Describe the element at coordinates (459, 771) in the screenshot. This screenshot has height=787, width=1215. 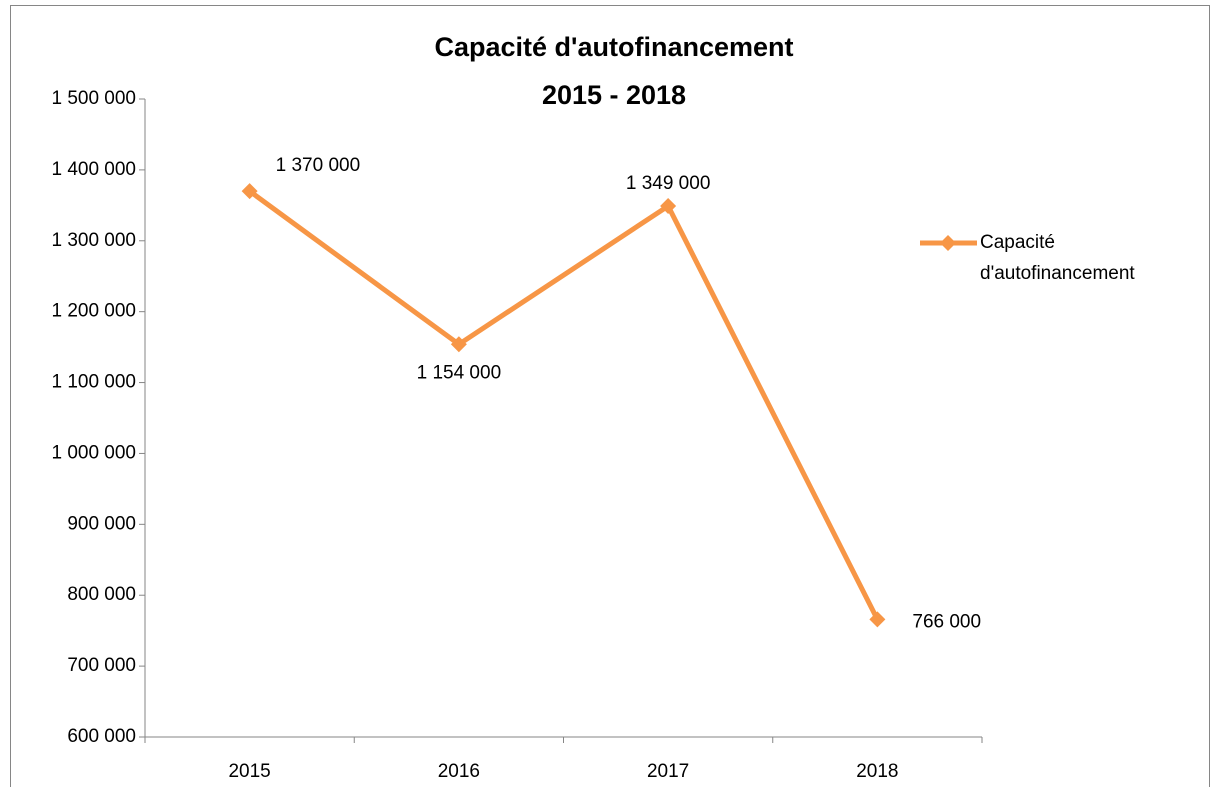
I see `x-tick-label: 2016` at that location.